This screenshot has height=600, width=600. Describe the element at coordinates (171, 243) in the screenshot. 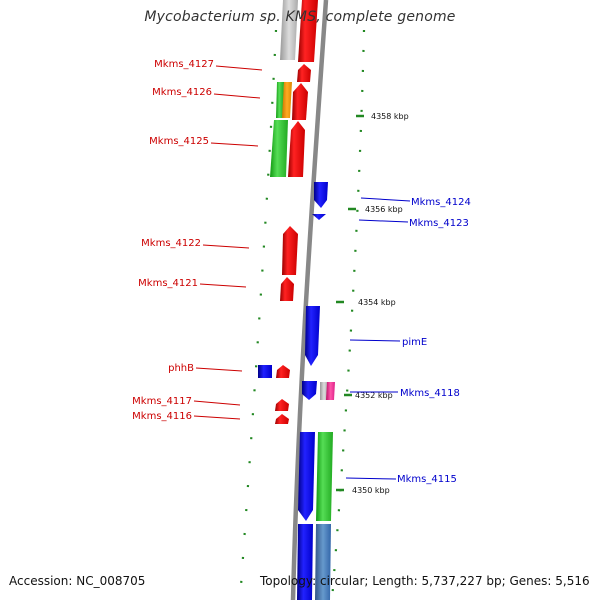

I see `gene-label-mkms-4122: Mkms_4122` at that location.